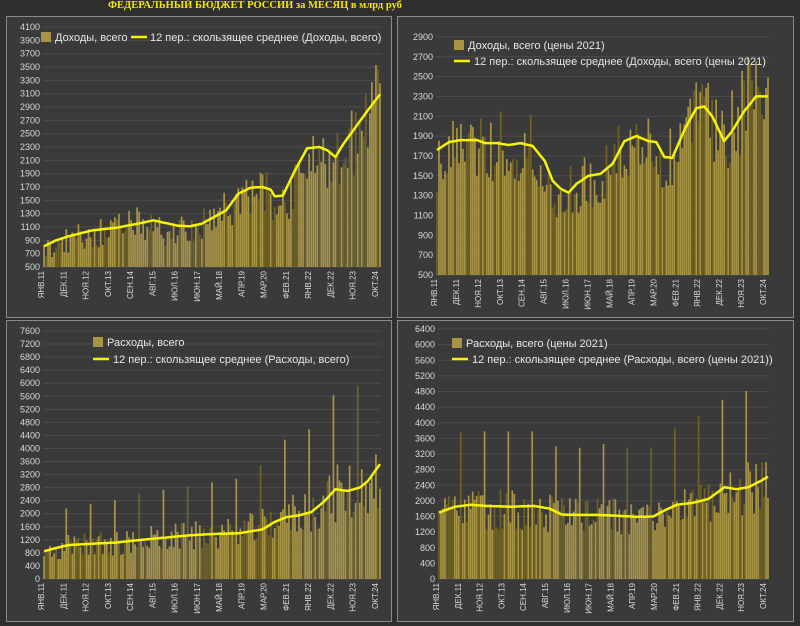 Image resolution: width=800 pixels, height=626 pixels. Describe the element at coordinates (146, 343) in the screenshot. I see `legend-bar-label: Расходы, всего` at that location.